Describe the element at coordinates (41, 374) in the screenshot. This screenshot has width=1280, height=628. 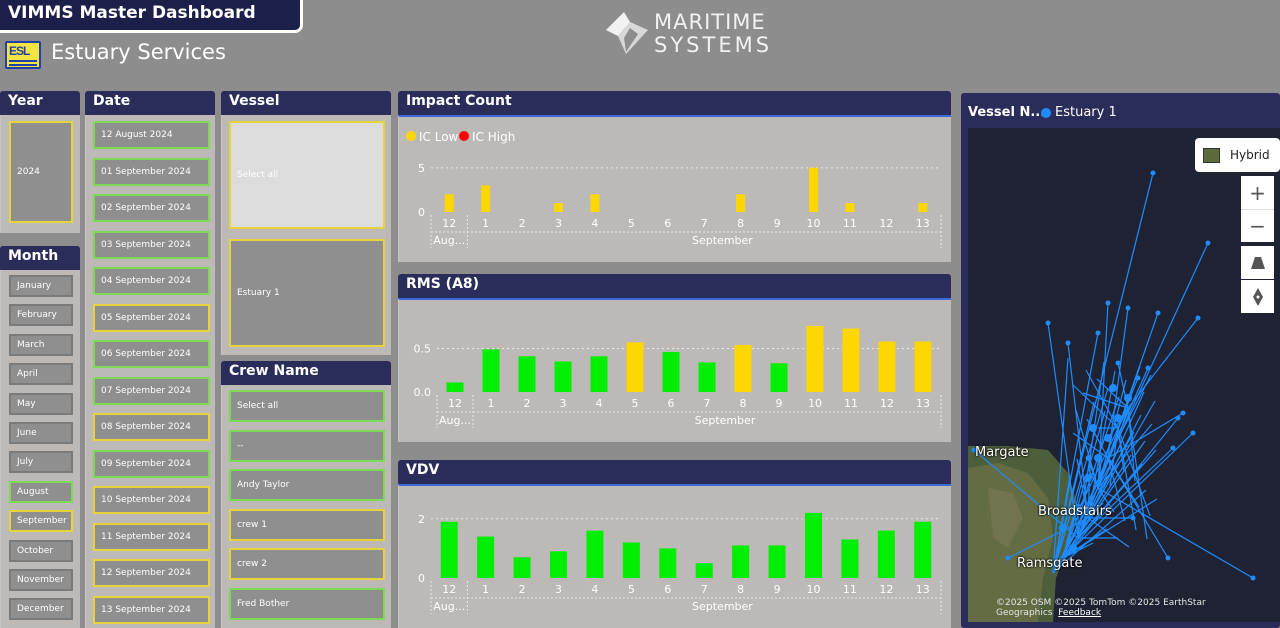
I see `month-option-april: April` at that location.